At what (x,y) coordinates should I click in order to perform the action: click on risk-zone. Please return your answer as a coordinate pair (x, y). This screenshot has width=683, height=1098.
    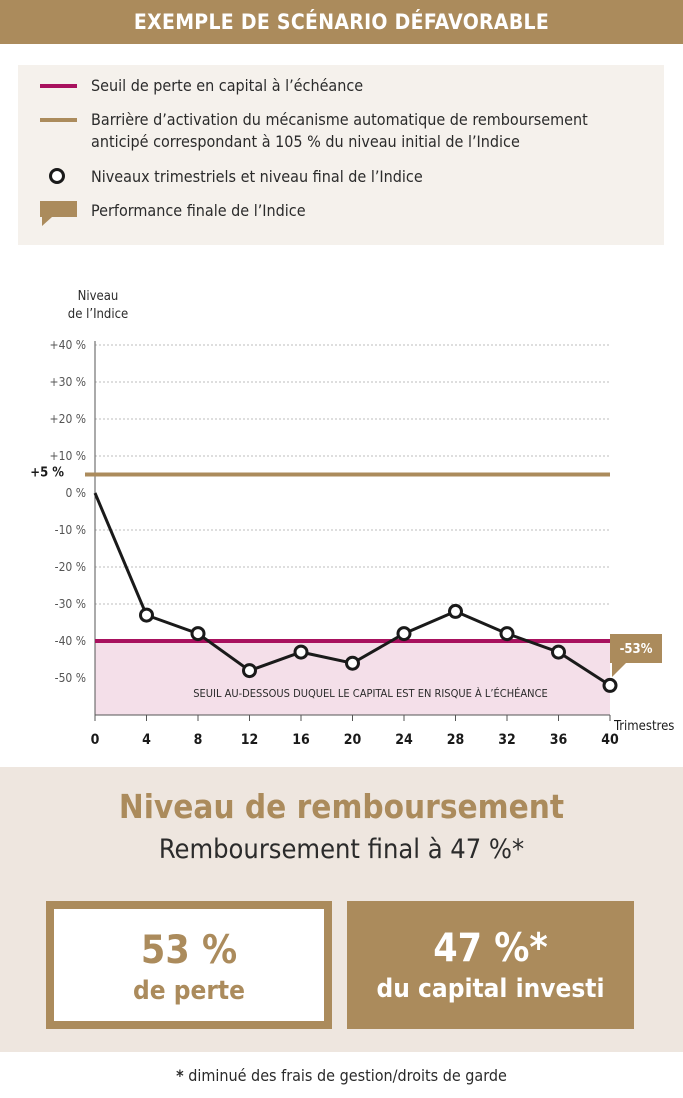
    Looking at the image, I should click on (352, 678).